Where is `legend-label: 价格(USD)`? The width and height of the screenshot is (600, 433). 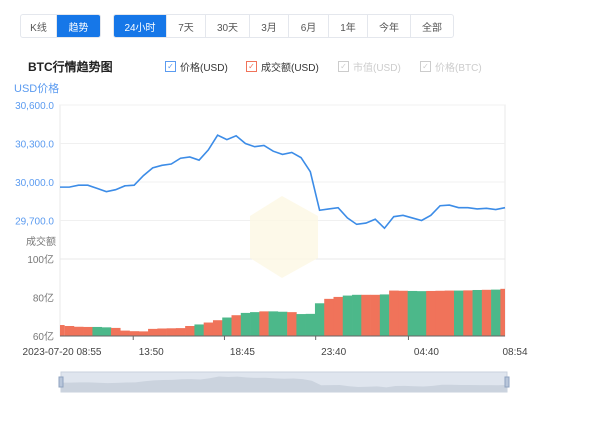 legend-label: 价格(USD) is located at coordinates (204, 68).